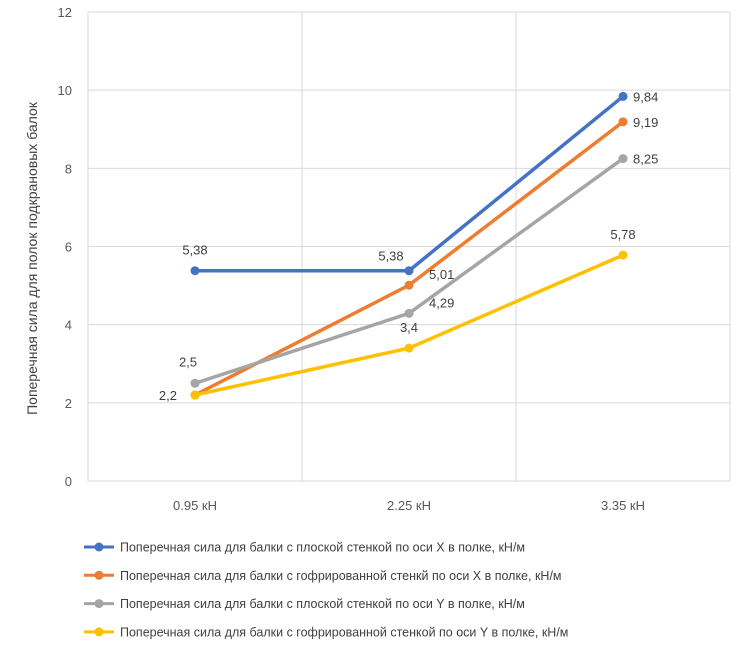 This screenshot has height=648, width=744. Describe the element at coordinates (645, 96) in the screenshot. I see `data-label: 9,84` at that location.